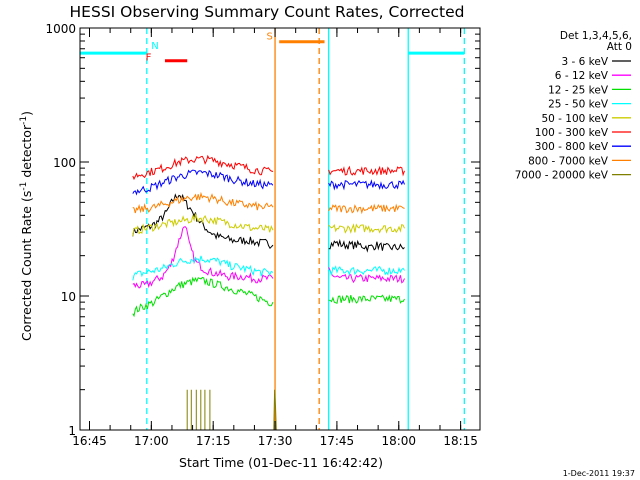 The height and width of the screenshot is (480, 640). Describe the element at coordinates (270, 37) in the screenshot. I see `flag-label-s: S` at that location.